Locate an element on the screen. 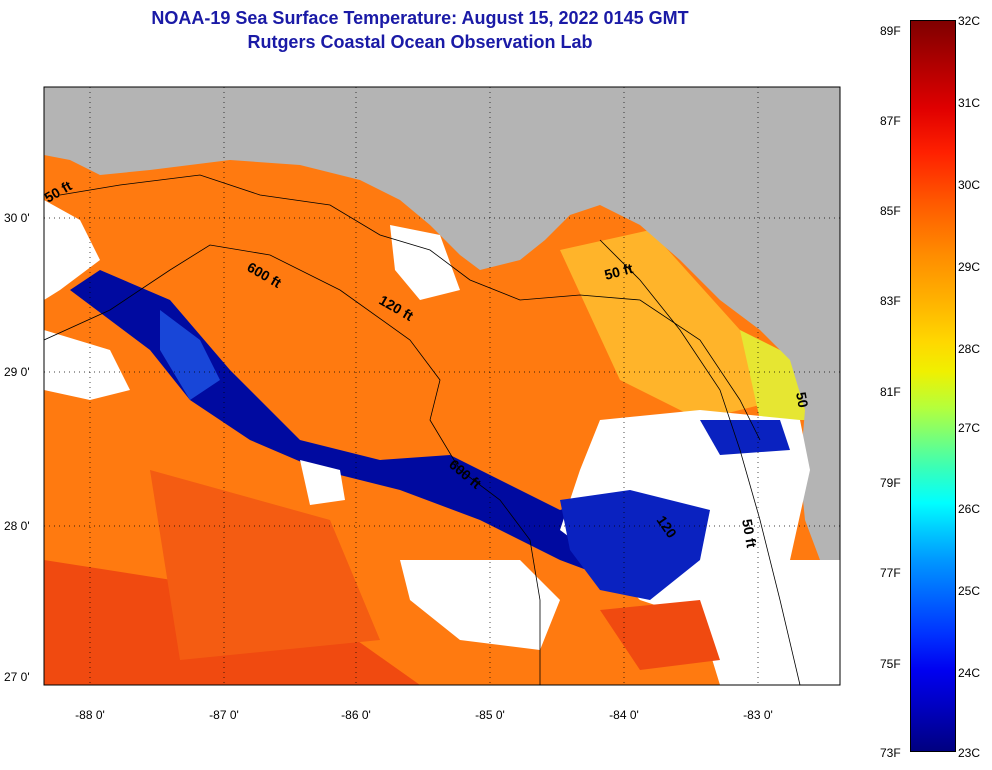  colorbar-fahrenheit-label: 77F is located at coordinates (890, 573).